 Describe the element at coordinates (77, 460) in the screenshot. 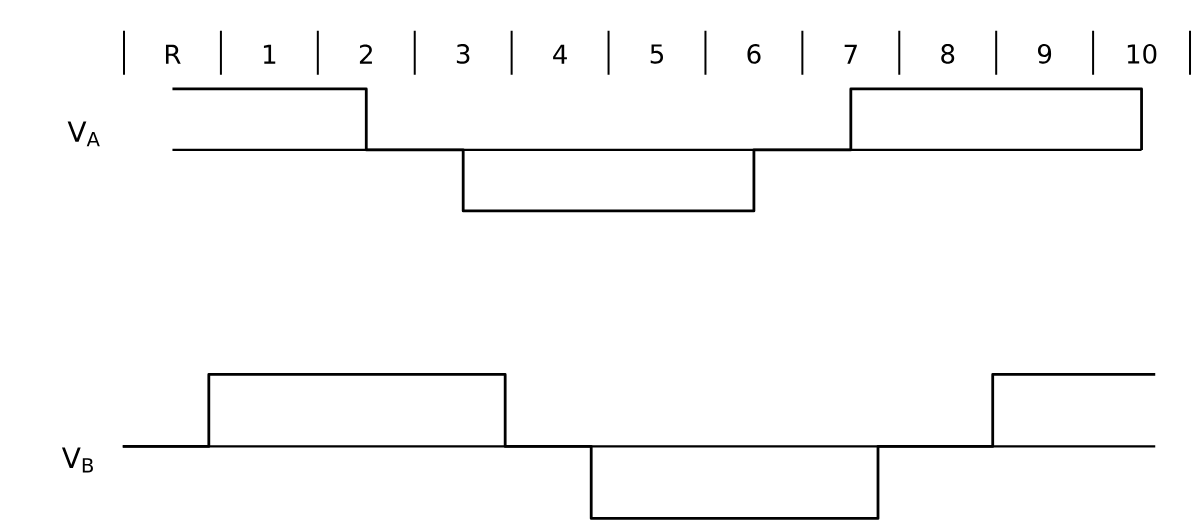

I see `y-axis-title: V$_{B}$` at that location.